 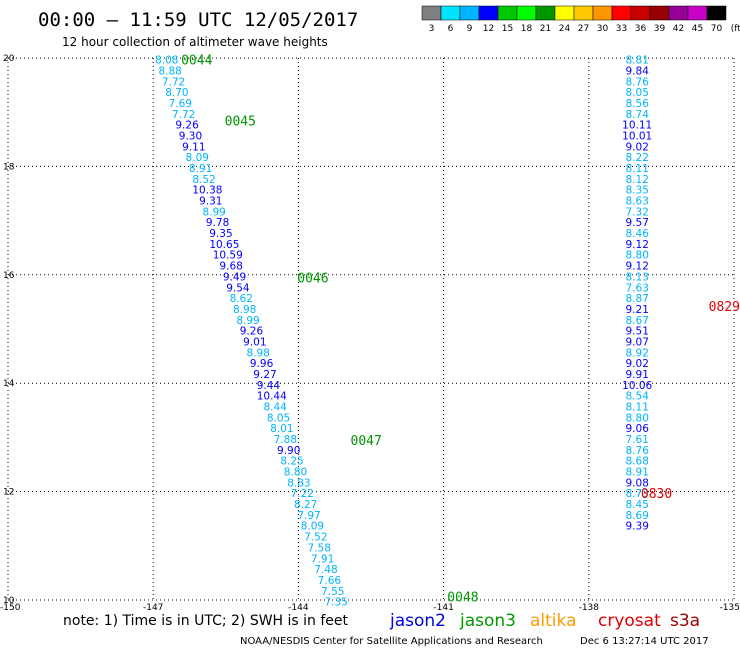 What do you see at coordinates (366, 441) in the screenshot?
I see `pass-time-label: 0047` at bounding box center [366, 441].